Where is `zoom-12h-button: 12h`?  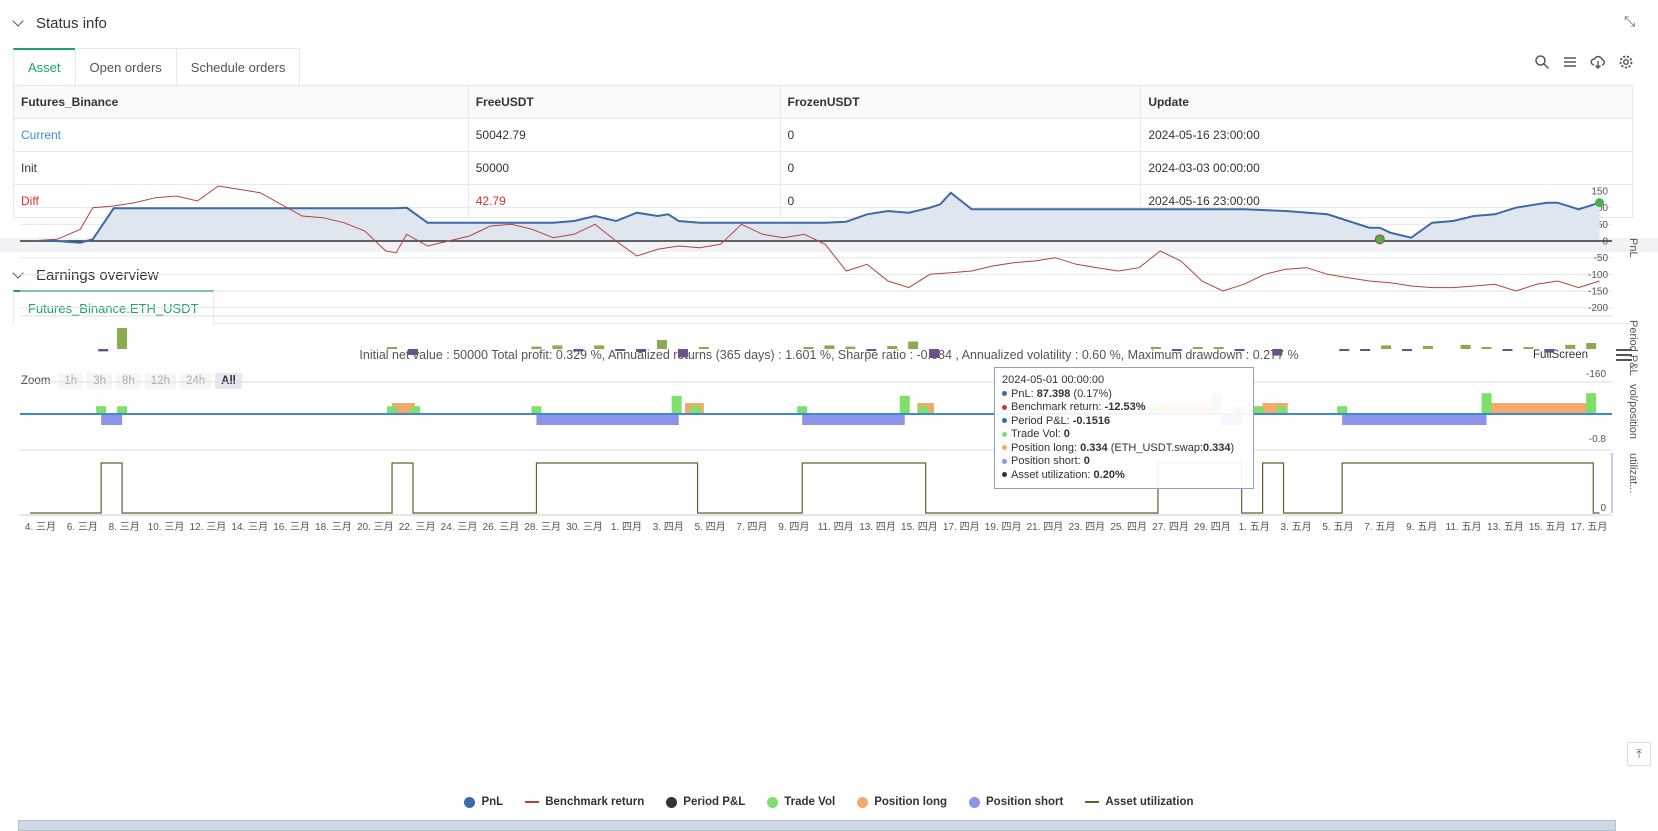 zoom-12h-button: 12h is located at coordinates (160, 381).